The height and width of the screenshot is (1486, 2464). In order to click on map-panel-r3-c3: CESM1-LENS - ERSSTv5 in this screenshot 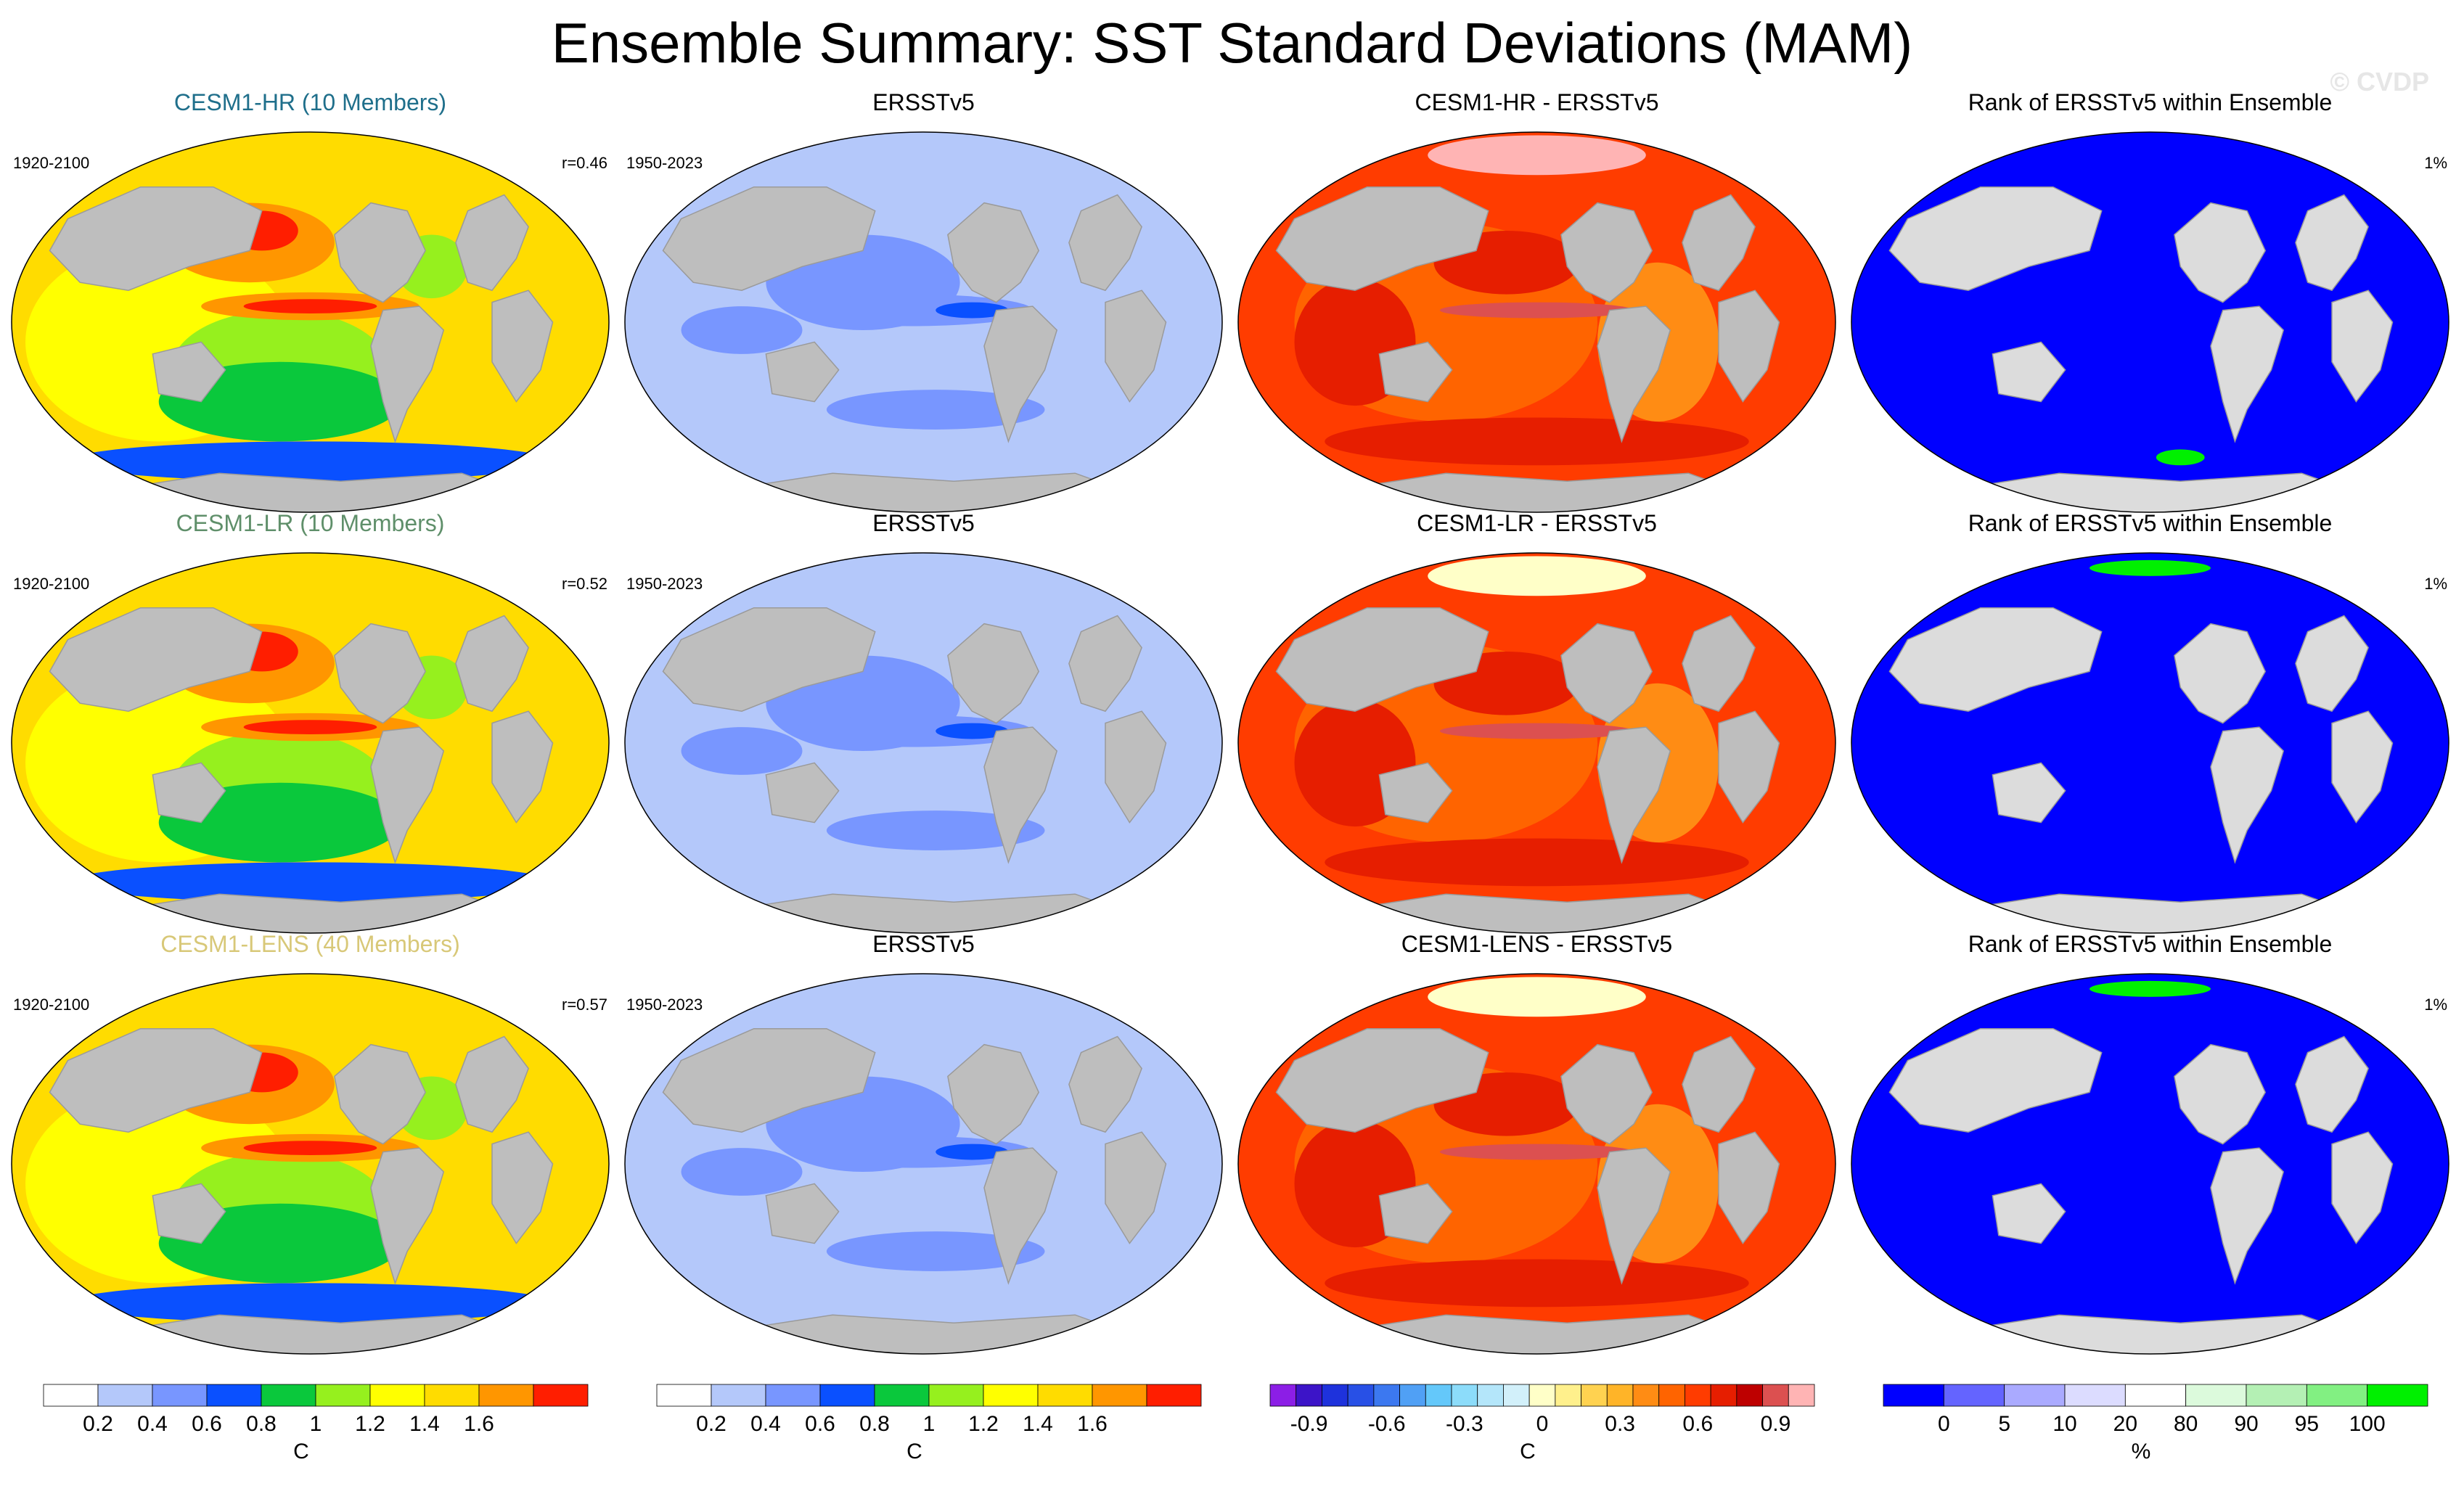, I will do `click(1536, 1143)`.